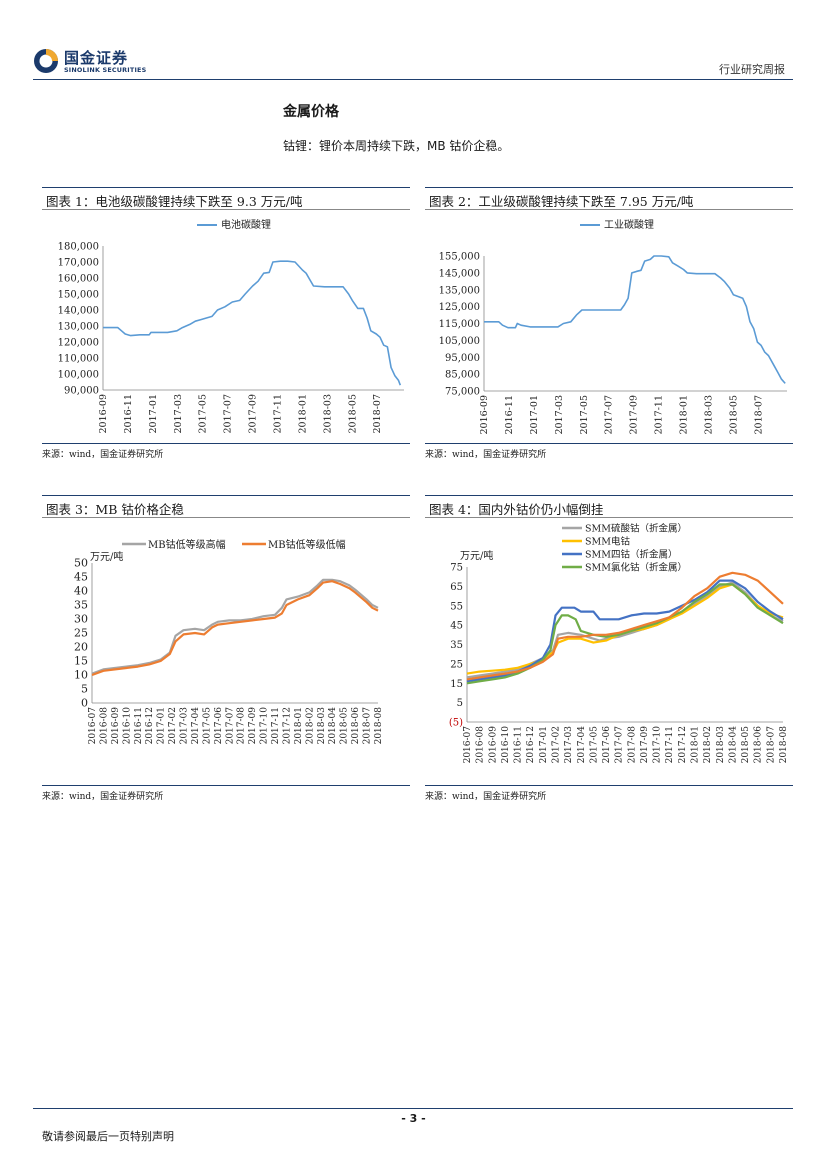 This screenshot has width=827, height=1170. I want to click on y-tick-label: 15, so click(456, 684).